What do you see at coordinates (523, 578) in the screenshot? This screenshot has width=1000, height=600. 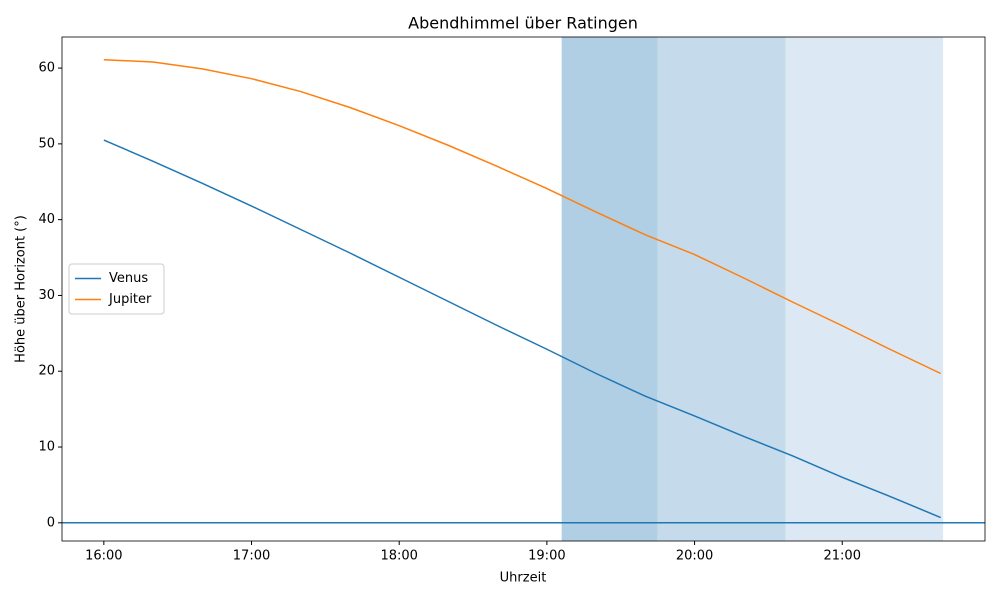 I see `x-axis-label: Uhrzeit` at bounding box center [523, 578].